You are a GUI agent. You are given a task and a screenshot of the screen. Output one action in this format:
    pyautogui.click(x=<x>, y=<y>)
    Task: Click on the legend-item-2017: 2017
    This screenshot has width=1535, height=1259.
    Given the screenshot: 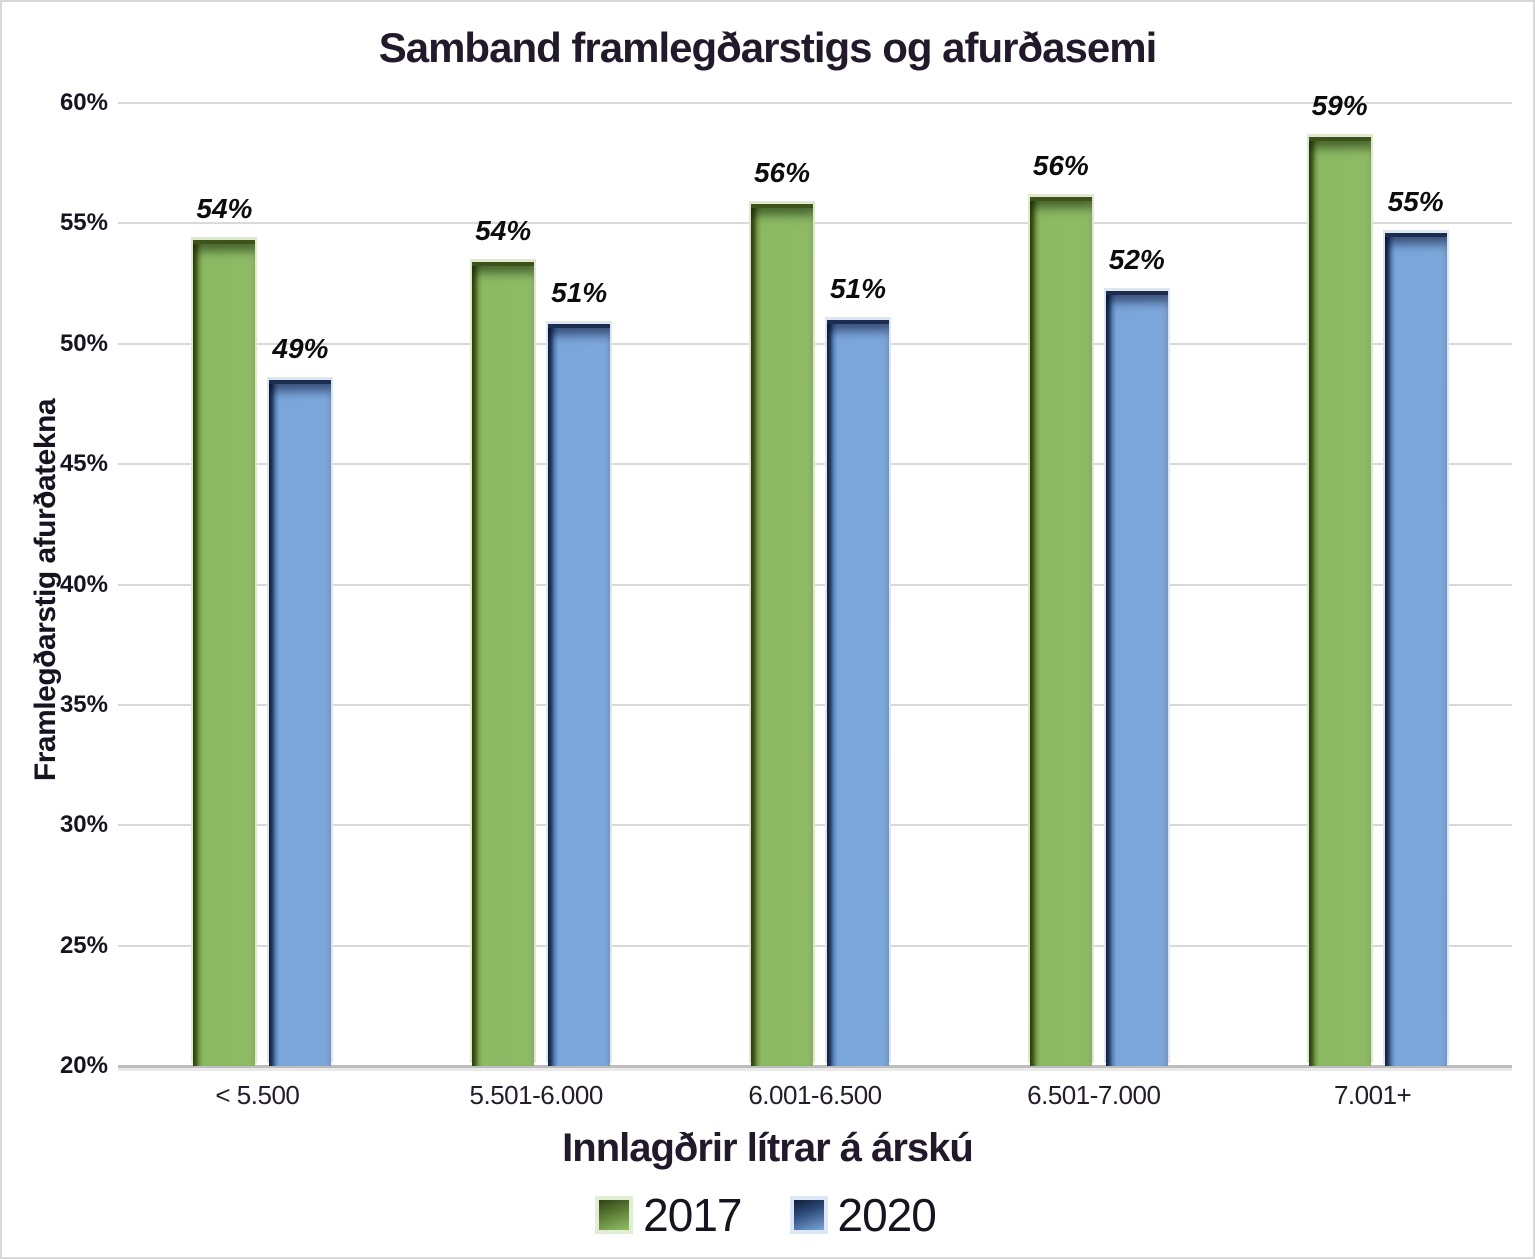 What is the action you would take?
    pyautogui.click(x=671, y=1215)
    